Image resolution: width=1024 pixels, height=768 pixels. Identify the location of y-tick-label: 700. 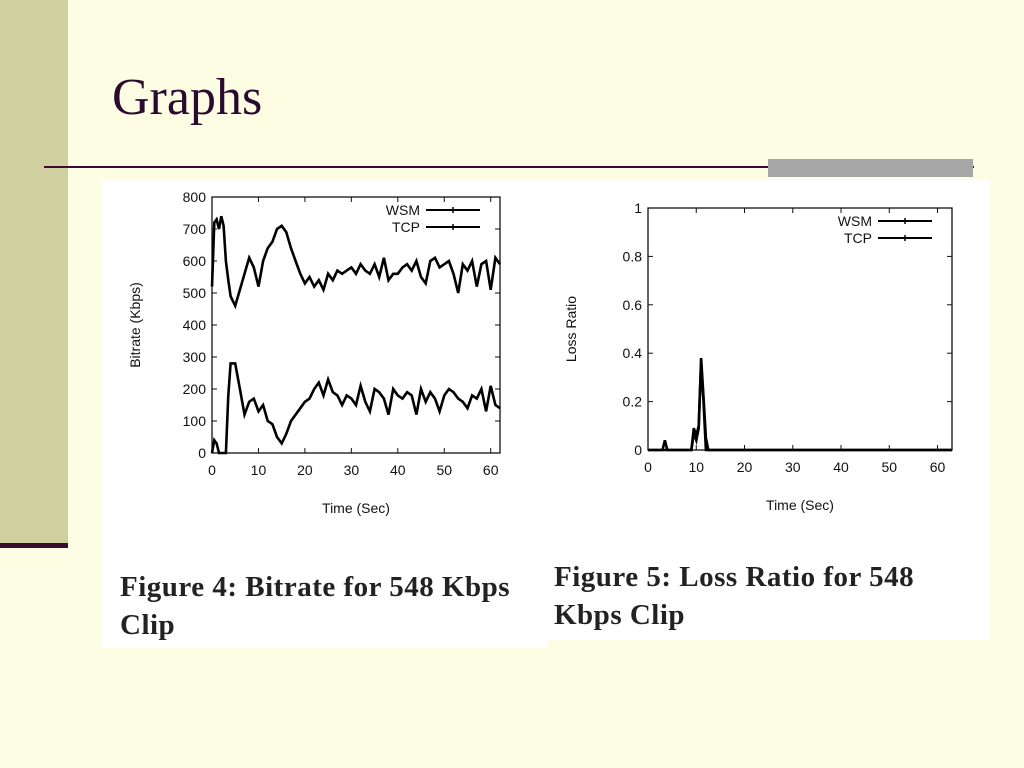
(195, 229).